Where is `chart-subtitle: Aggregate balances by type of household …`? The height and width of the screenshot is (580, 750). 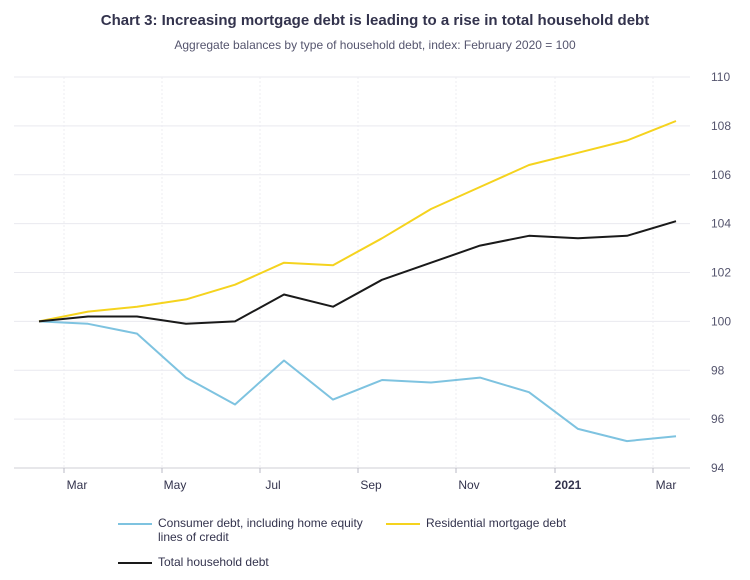 chart-subtitle: Aggregate balances by type of household … is located at coordinates (375, 45).